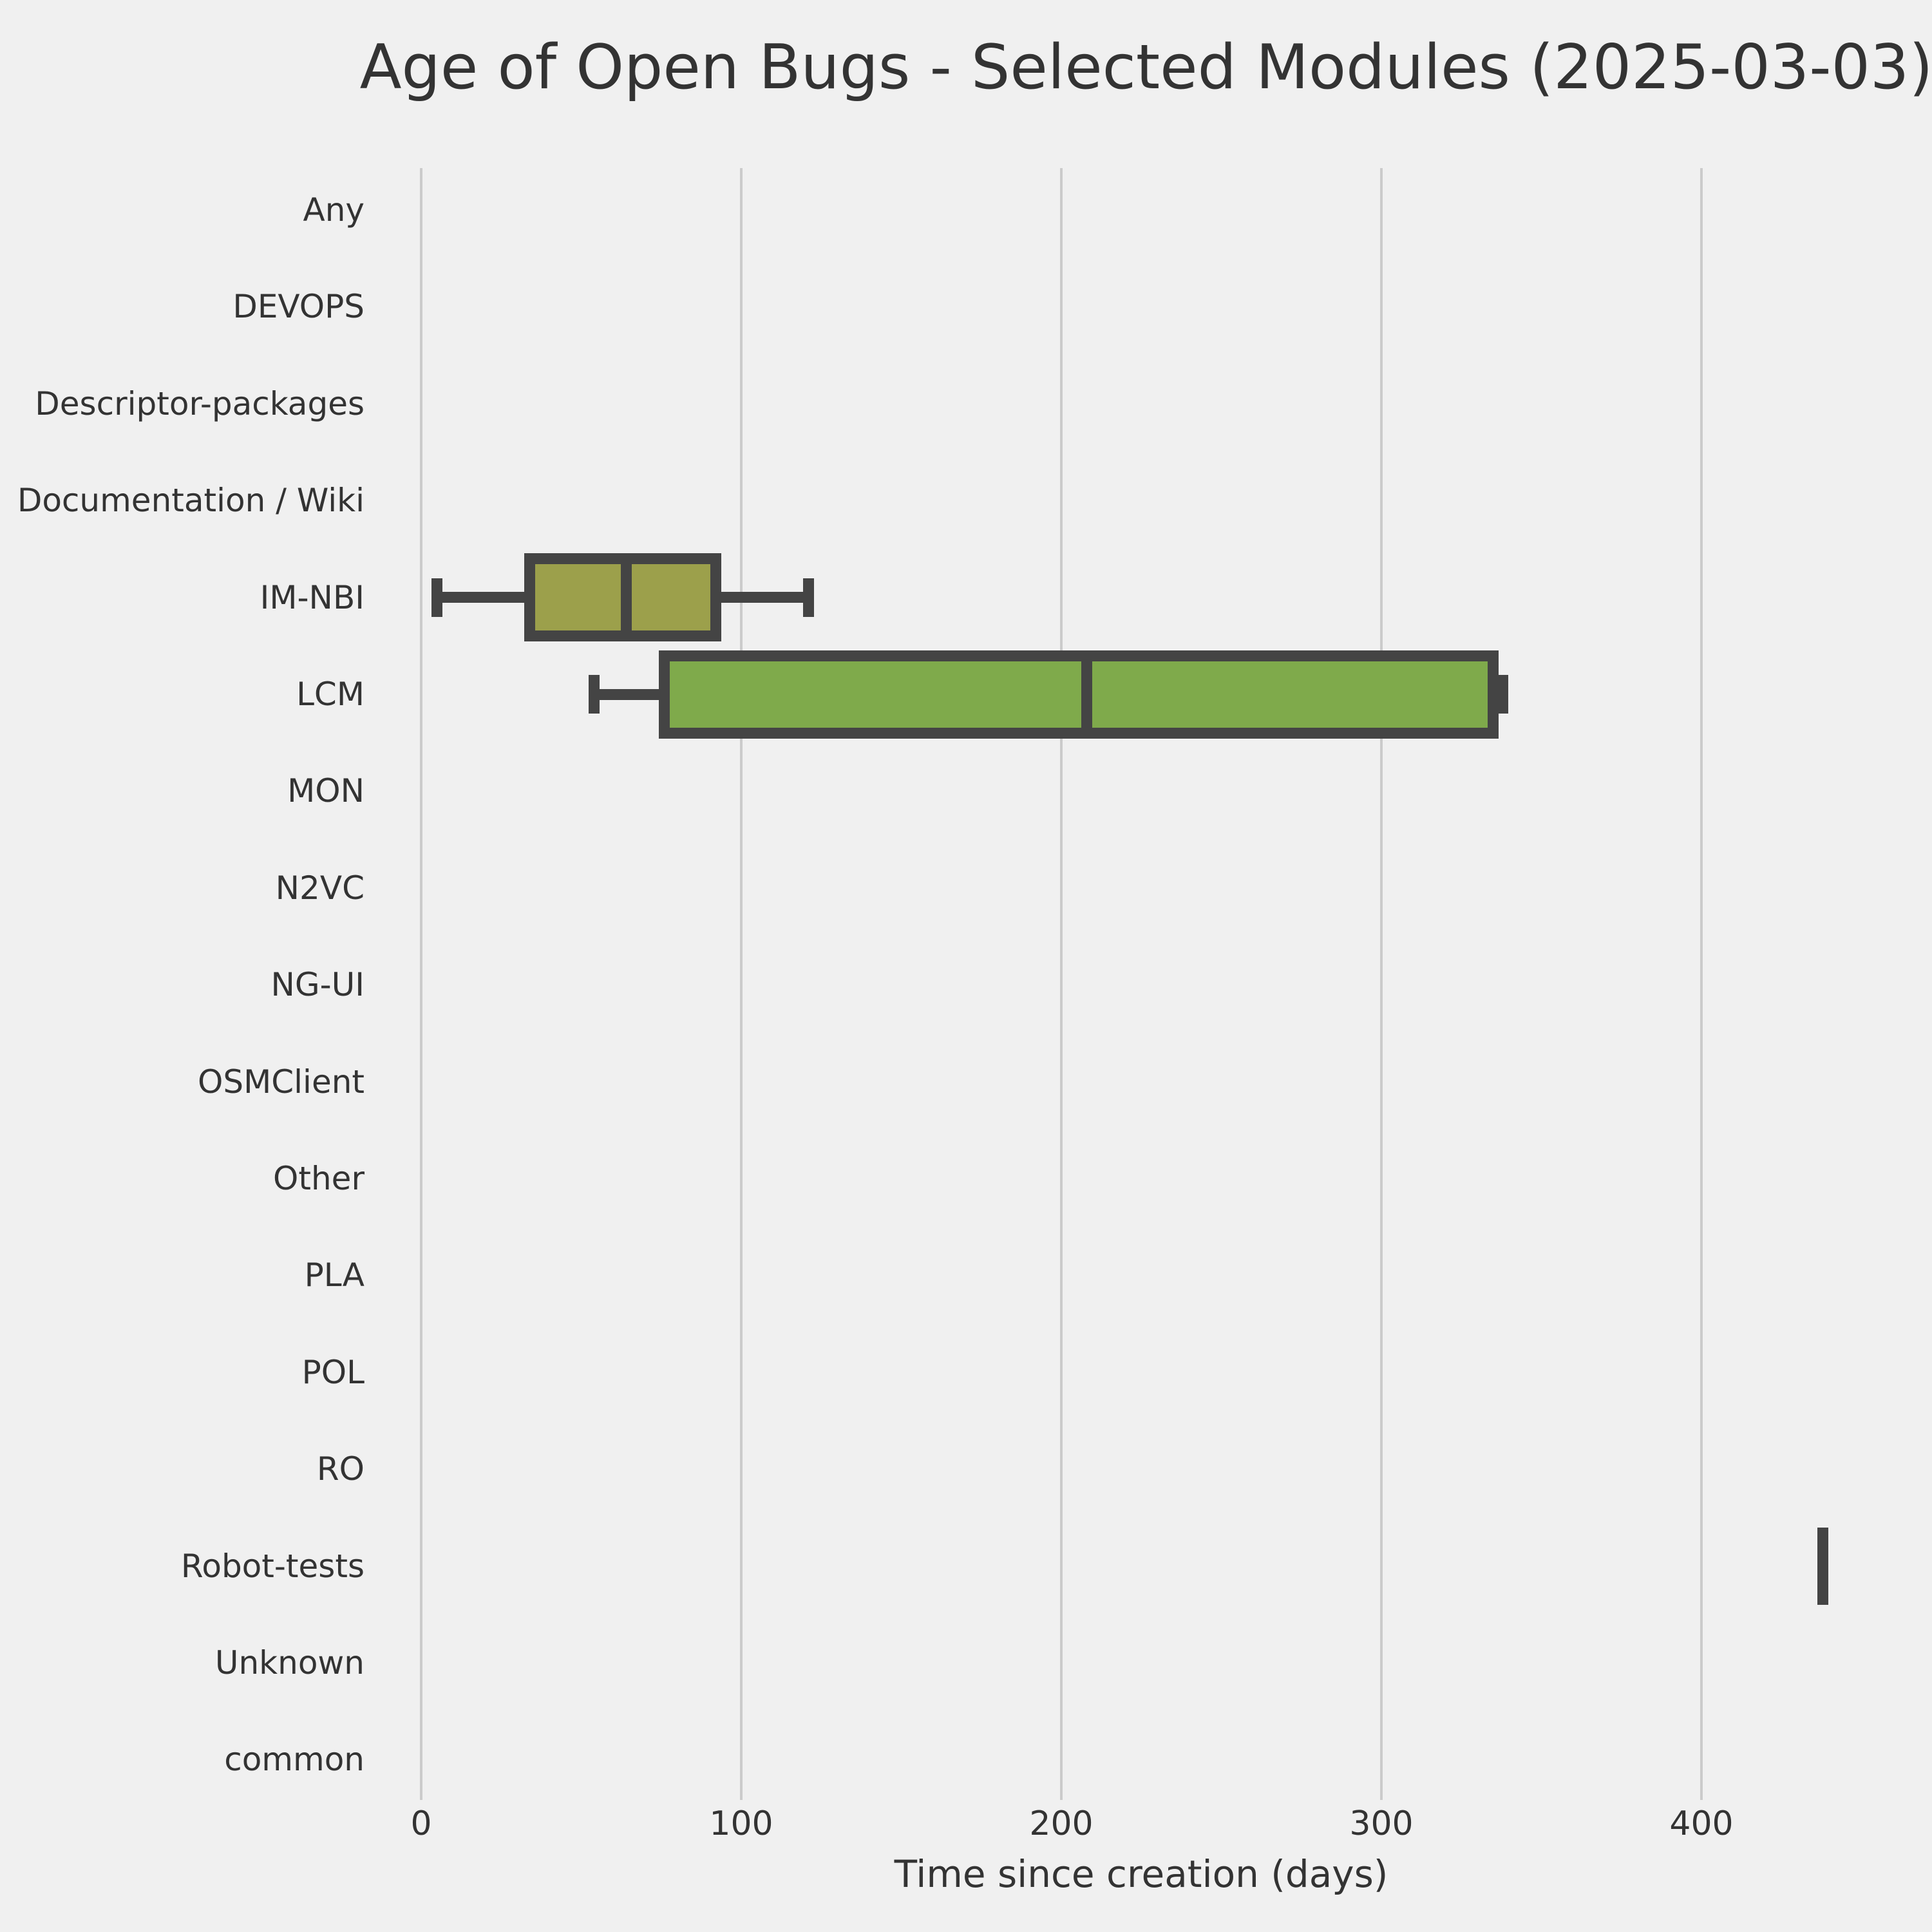  What do you see at coordinates (340, 1469) in the screenshot?
I see `y-category-label: RO` at bounding box center [340, 1469].